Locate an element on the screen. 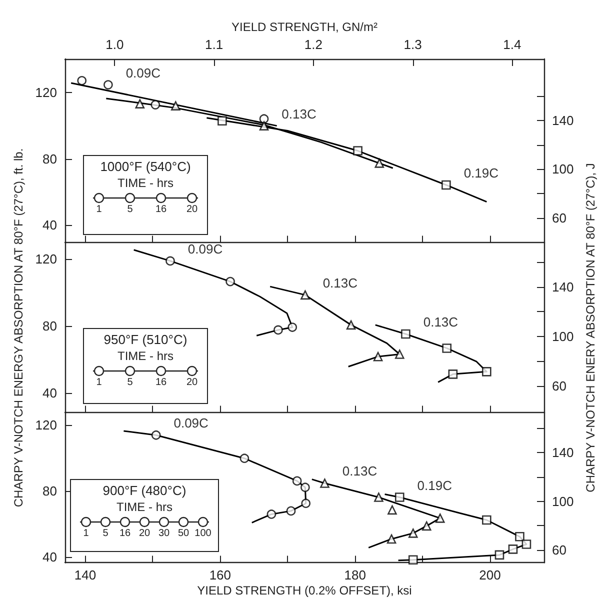  text: 950°F (510°C) is located at coordinates (145, 339).